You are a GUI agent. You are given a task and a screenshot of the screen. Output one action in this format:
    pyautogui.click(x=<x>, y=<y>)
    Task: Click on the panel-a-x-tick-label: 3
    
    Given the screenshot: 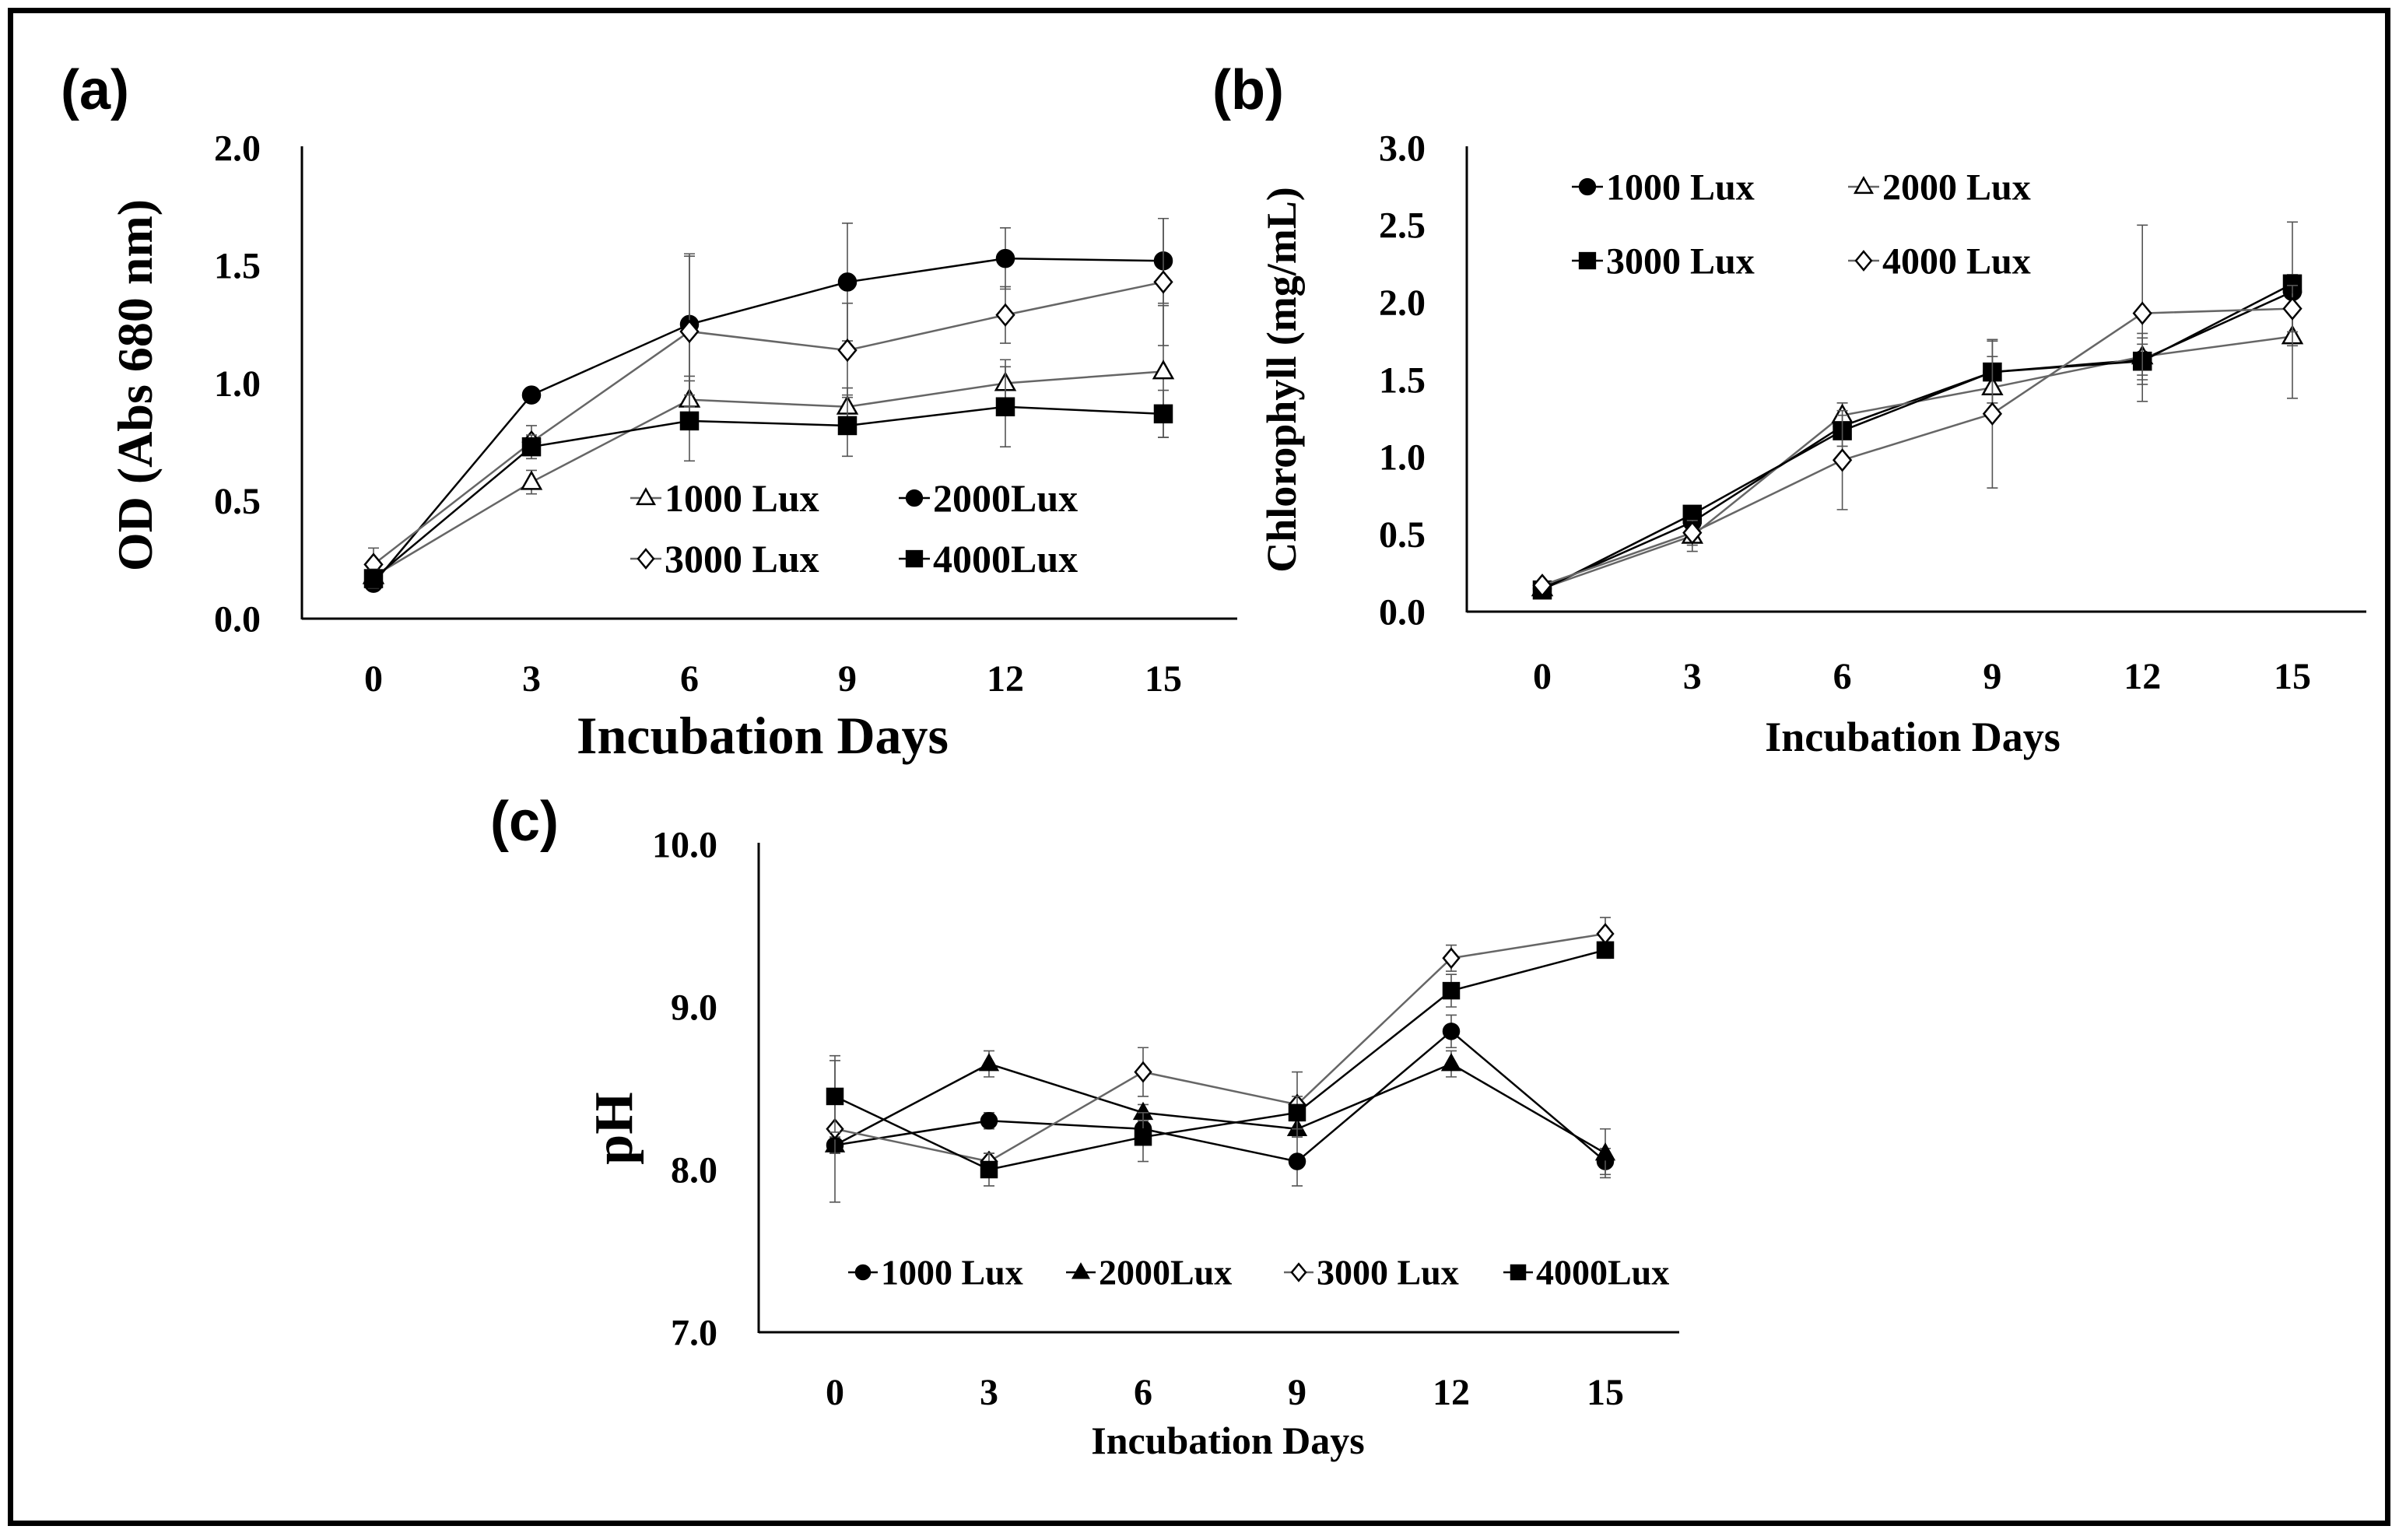 What is the action you would take?
    pyautogui.click(x=531, y=679)
    